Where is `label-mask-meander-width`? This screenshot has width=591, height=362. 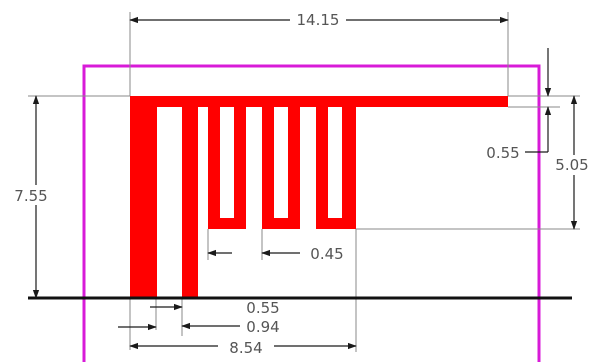
label-mask-meander-width is located at coordinates (246, 347).